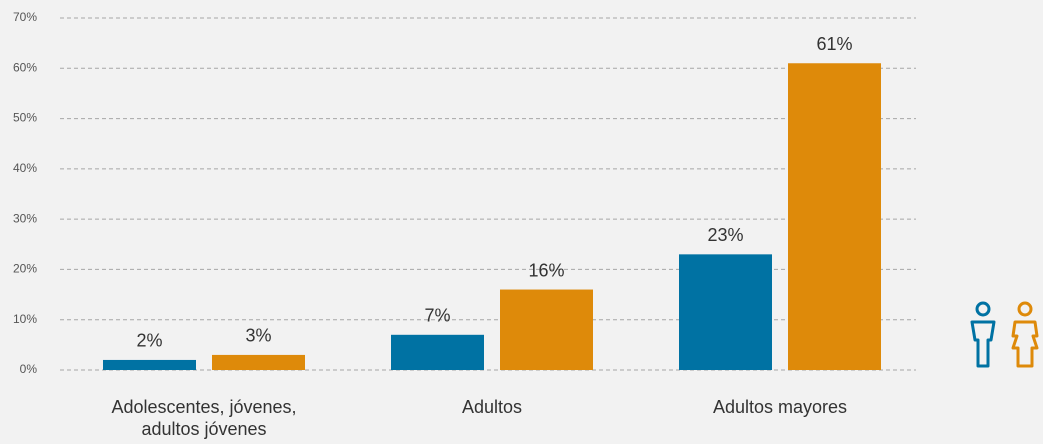 The image size is (1043, 444). I want to click on y-tick-label: 60%, so click(25, 67).